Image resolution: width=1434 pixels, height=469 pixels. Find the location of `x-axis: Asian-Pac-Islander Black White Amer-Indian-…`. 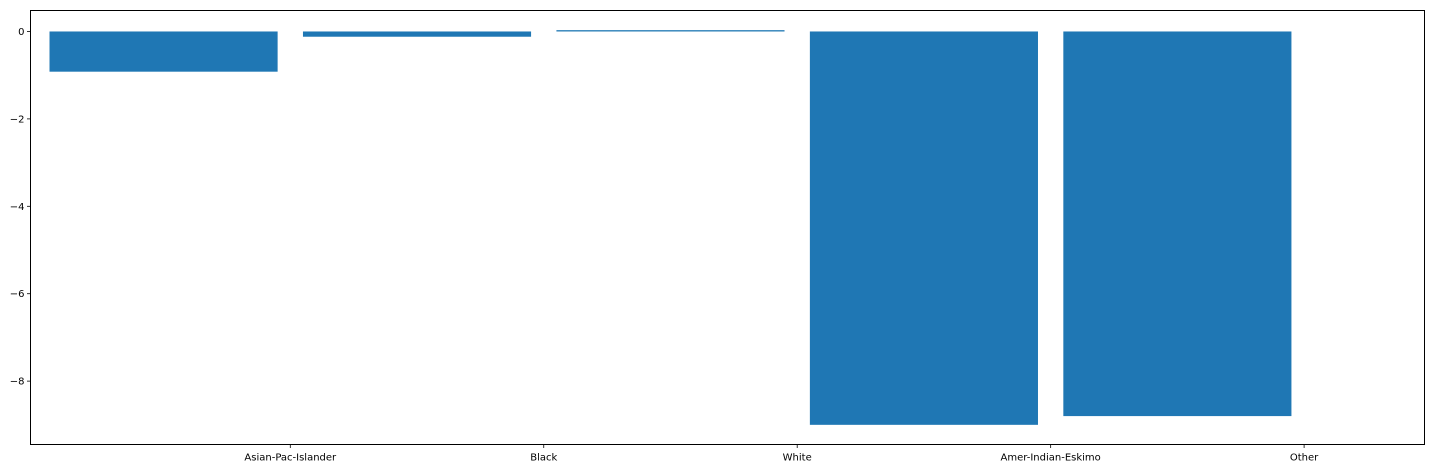

x-axis: Asian-Pac-Islander Black White Amer-Indian-… is located at coordinates (781, 454).